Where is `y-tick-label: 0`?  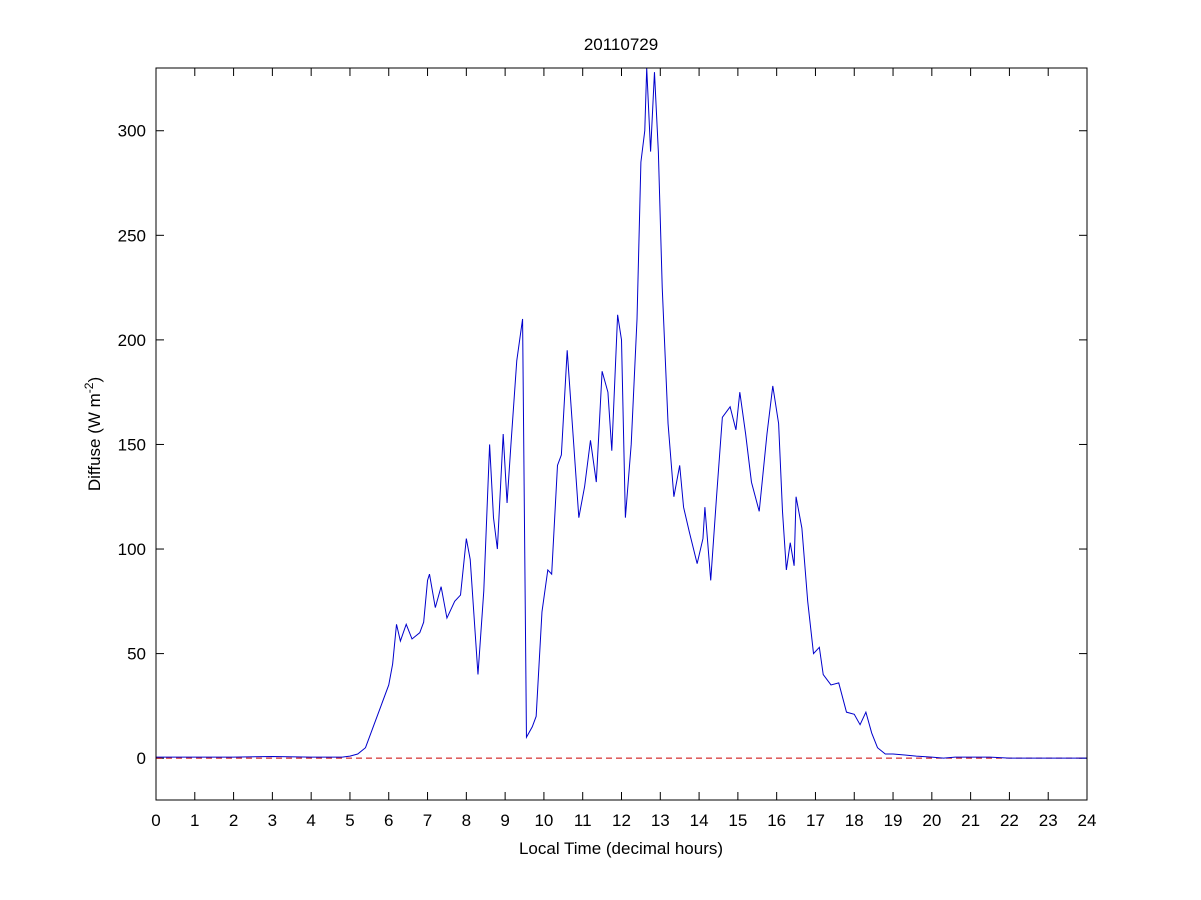
y-tick-label: 0 is located at coordinates (141, 758).